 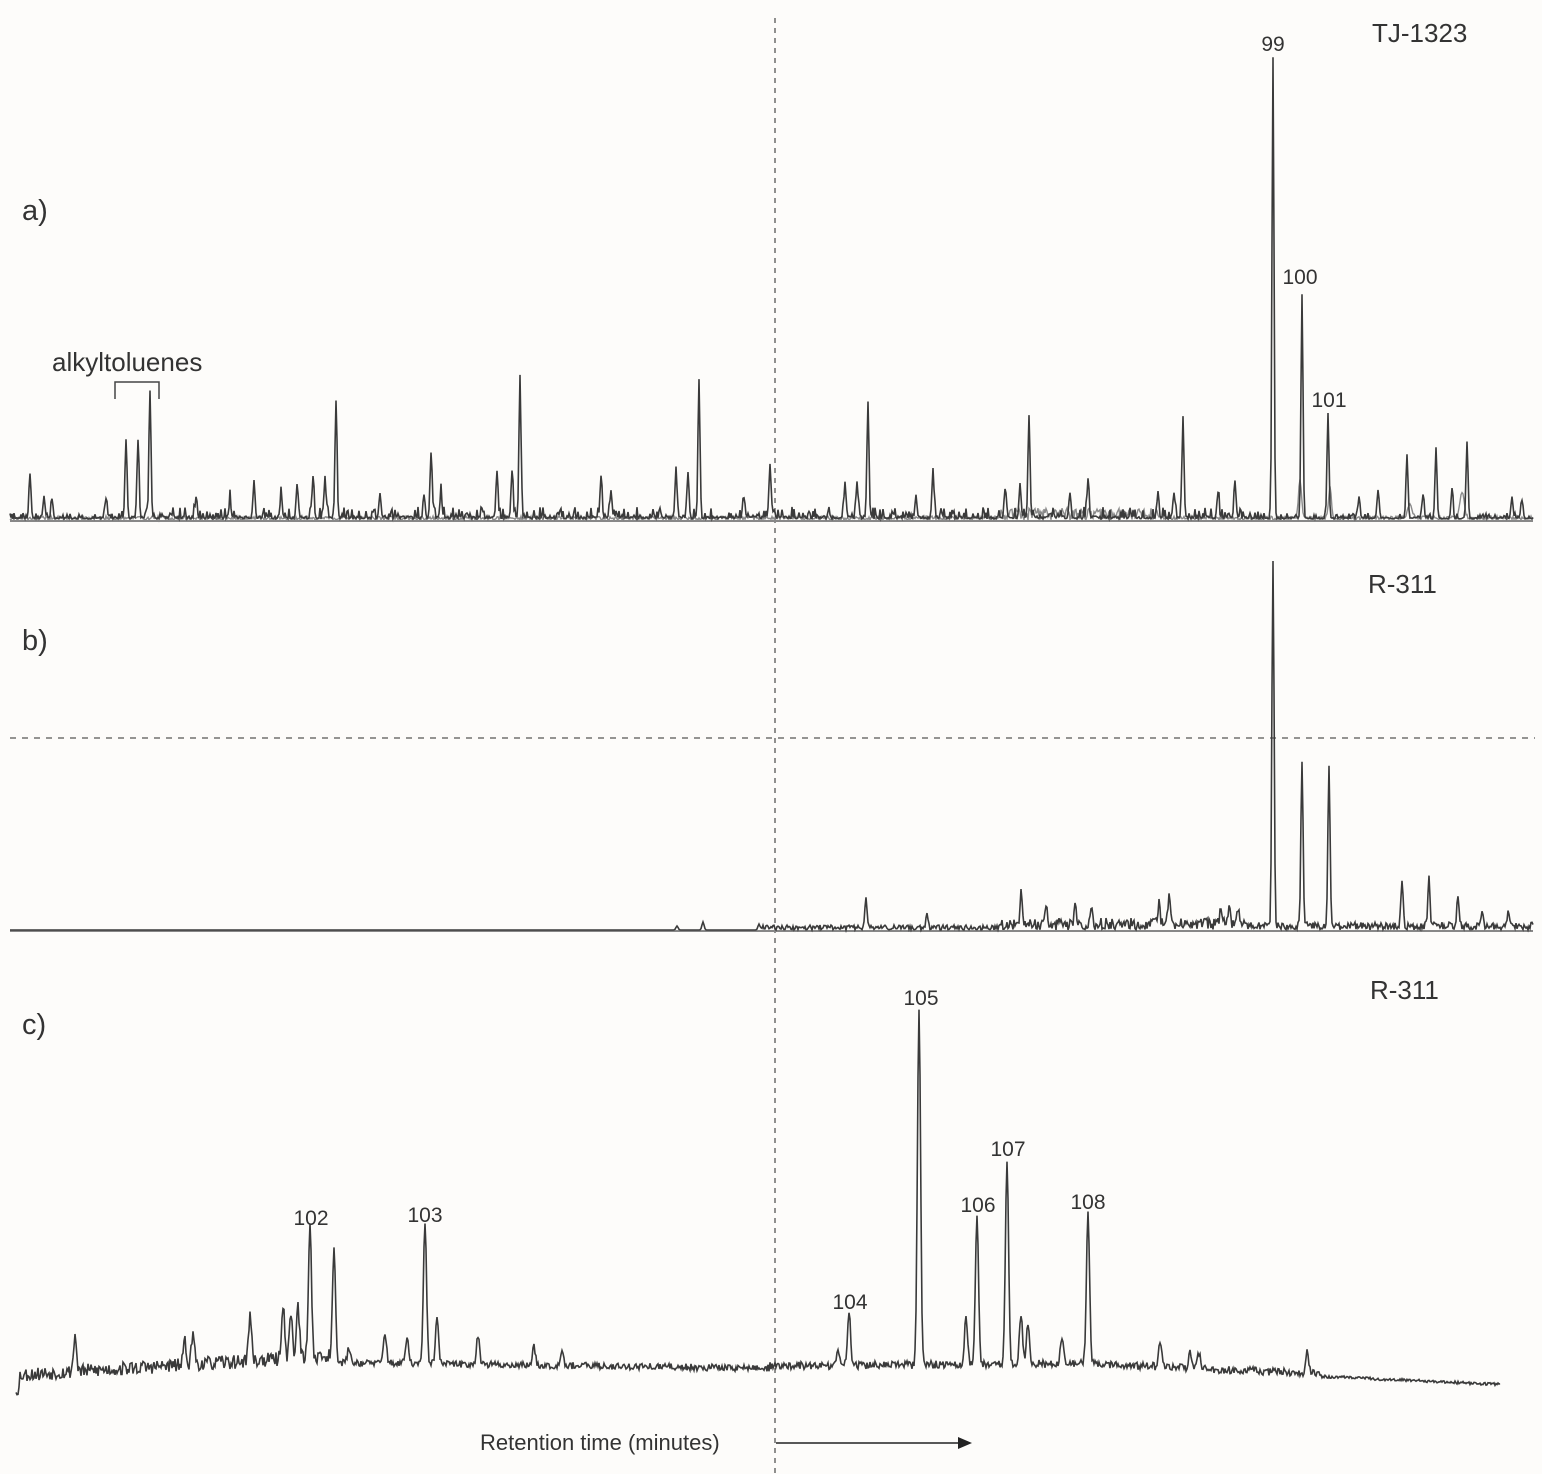 I want to click on alkyltoluenes-annotation: alkyltoluenes, so click(x=127, y=362).